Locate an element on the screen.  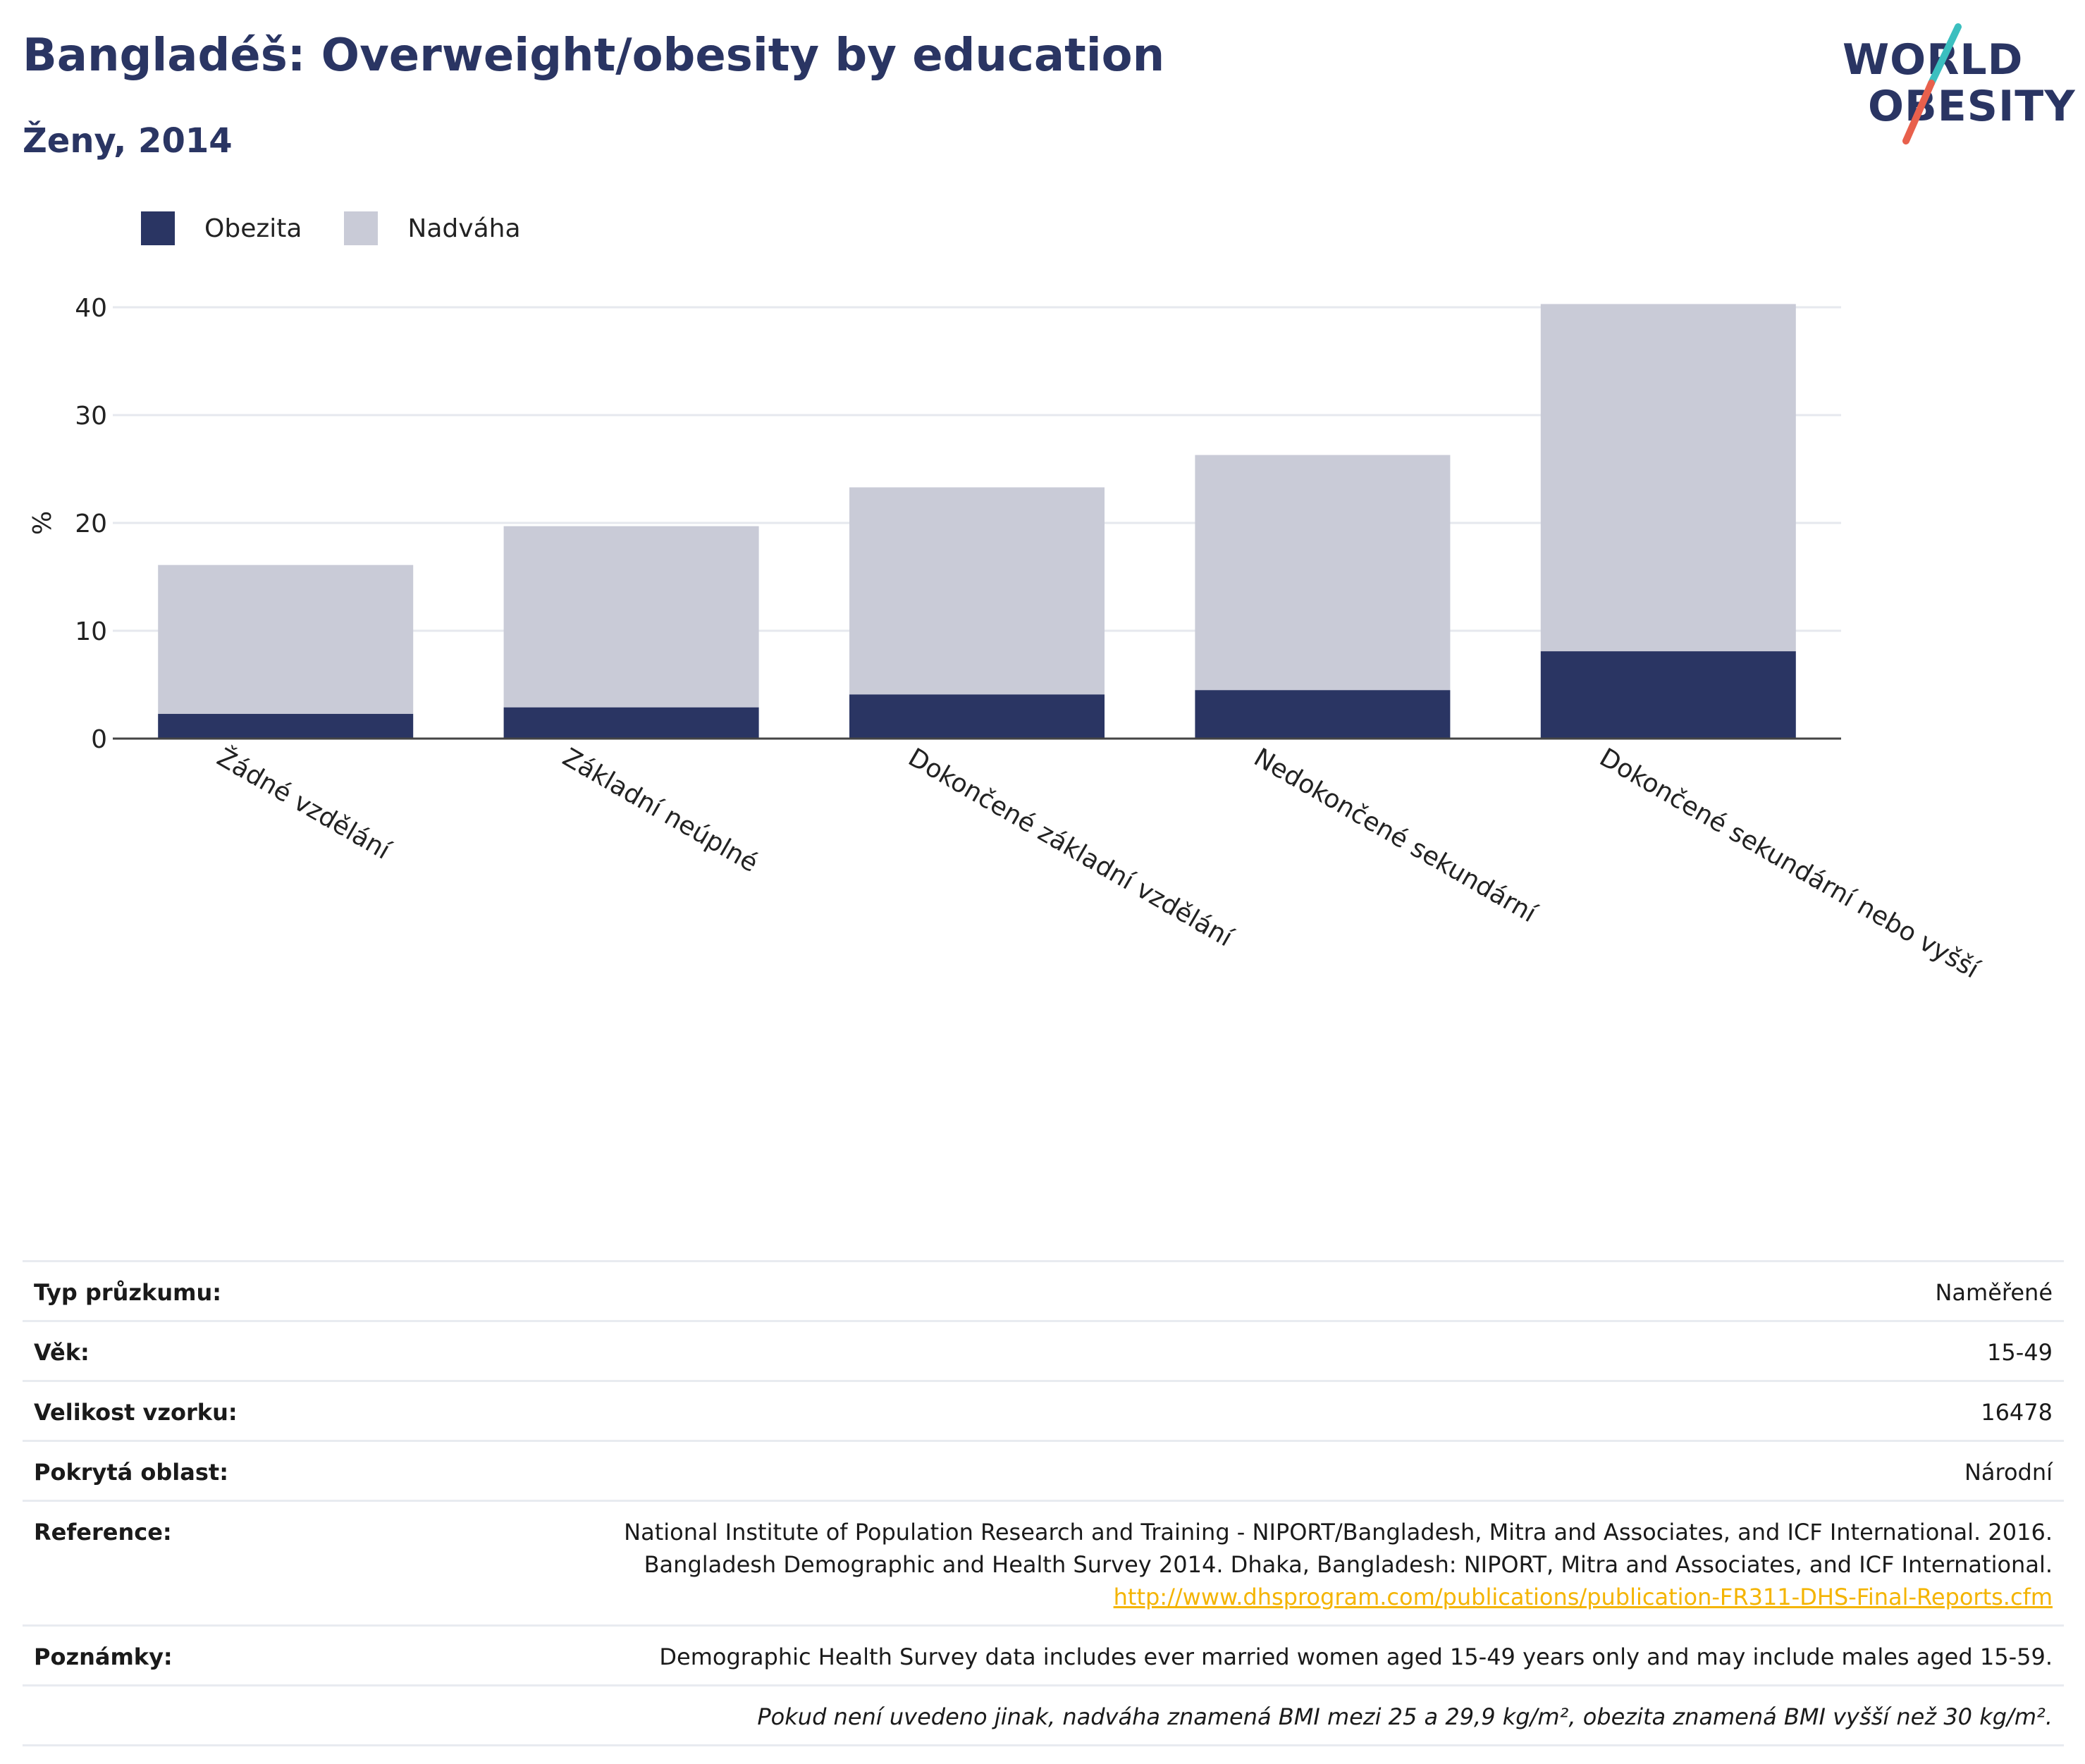
chart-legend: Obezita Nadváha is located at coordinates (352, 228).